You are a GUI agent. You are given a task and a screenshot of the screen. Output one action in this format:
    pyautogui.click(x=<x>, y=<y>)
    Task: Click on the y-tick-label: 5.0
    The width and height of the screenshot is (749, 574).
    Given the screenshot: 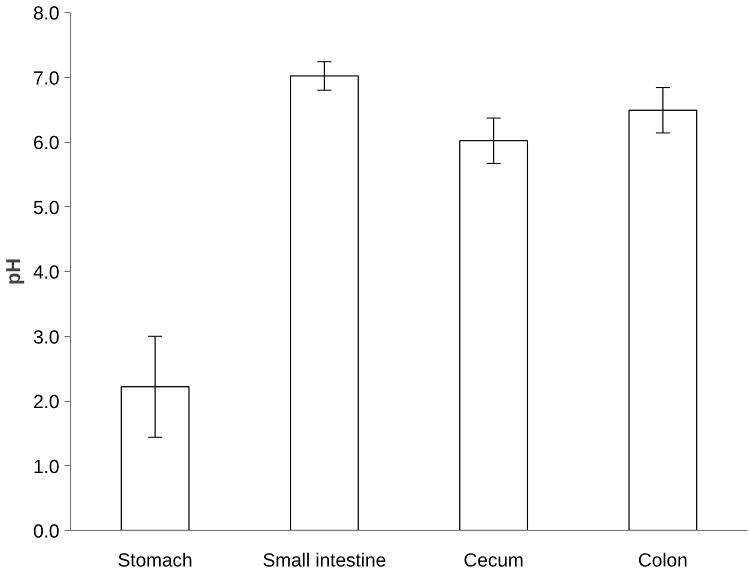 What is the action you would take?
    pyautogui.click(x=46, y=208)
    